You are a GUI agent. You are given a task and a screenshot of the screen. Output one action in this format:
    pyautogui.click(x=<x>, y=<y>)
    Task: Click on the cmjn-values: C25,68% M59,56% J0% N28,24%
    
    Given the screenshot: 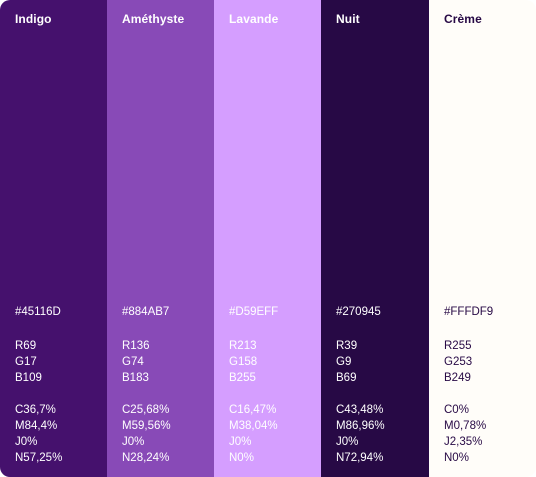 What is the action you would take?
    pyautogui.click(x=146, y=434)
    